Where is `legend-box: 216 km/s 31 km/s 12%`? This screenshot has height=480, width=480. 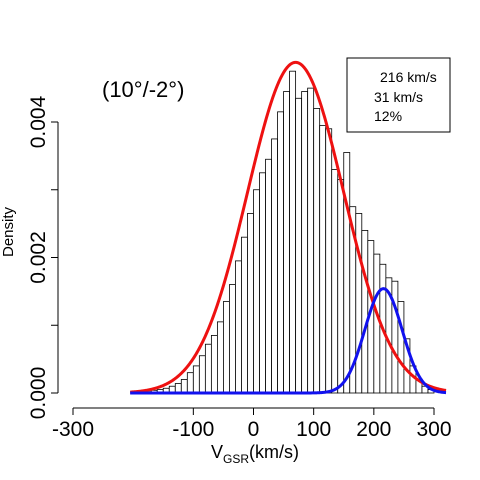 legend-box: 216 km/s 31 km/s 12% is located at coordinates (398, 95).